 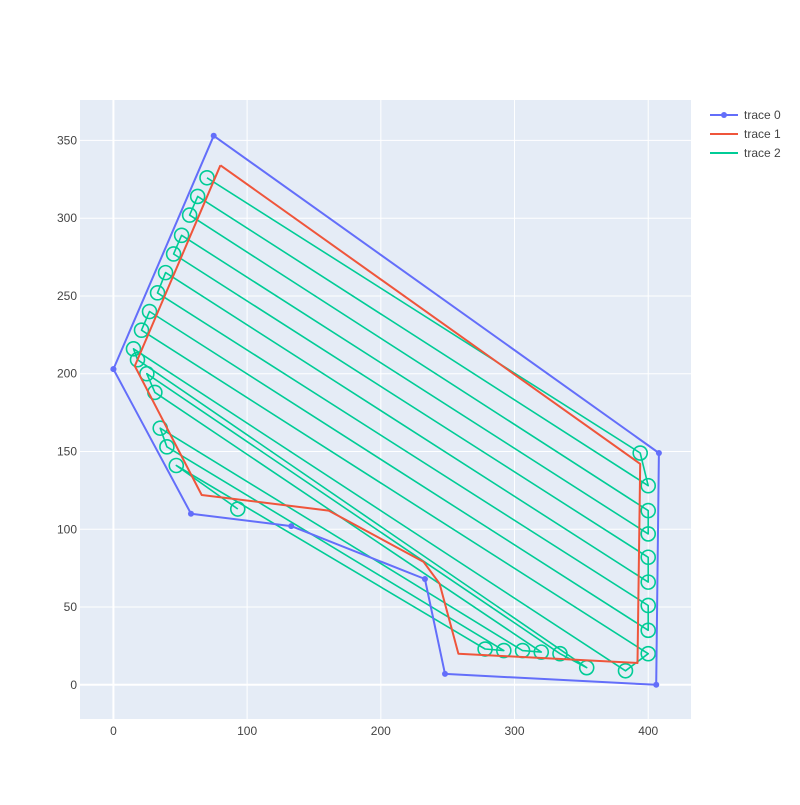 I want to click on y-tick-label: 350, so click(x=67, y=140).